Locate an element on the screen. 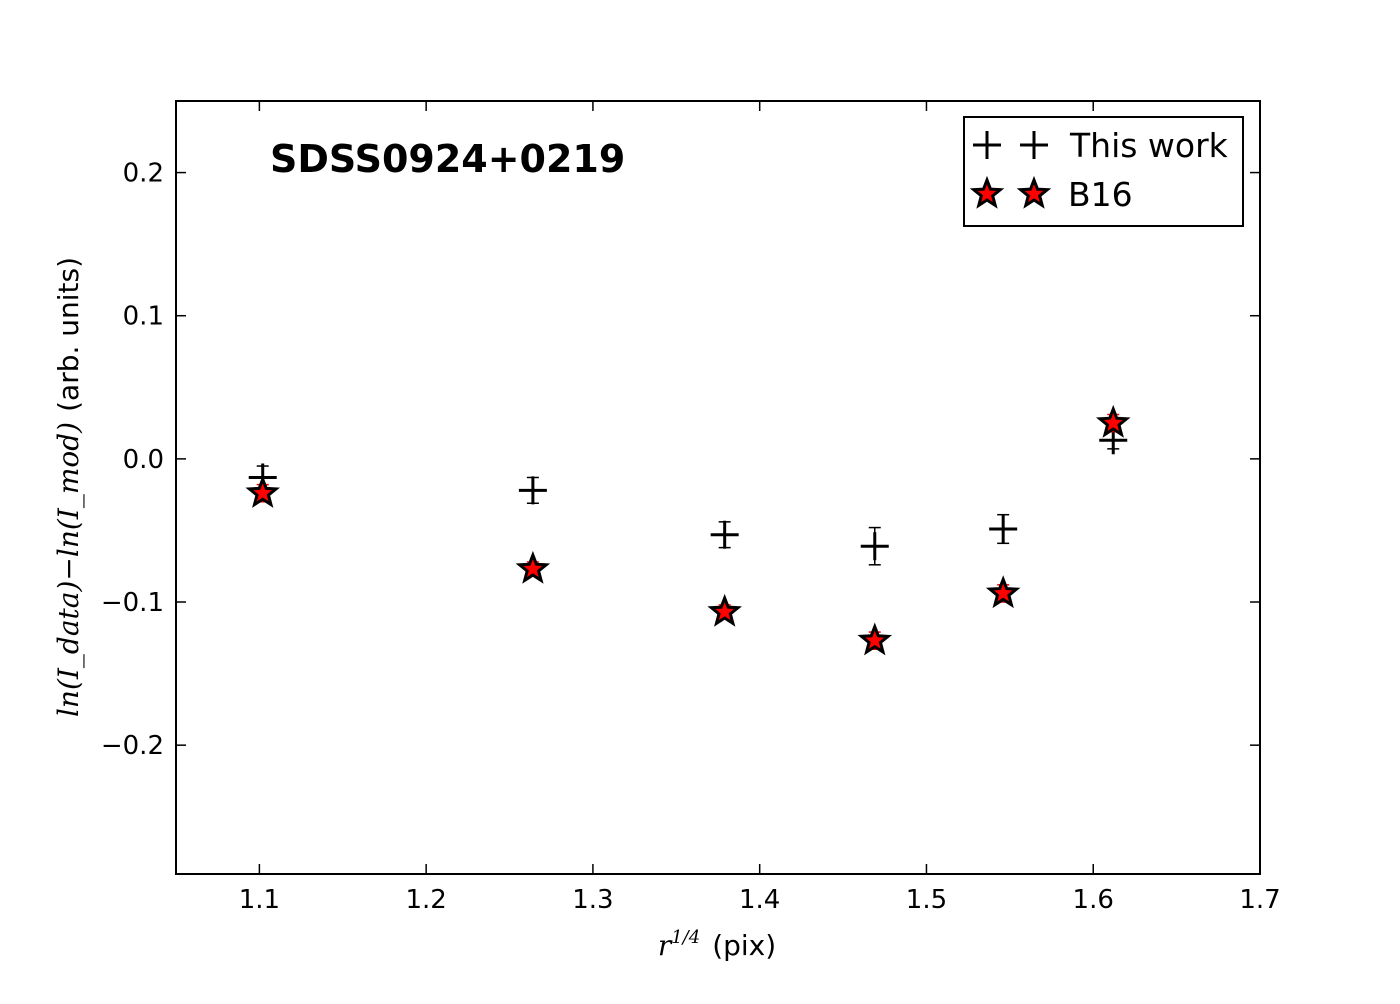 The image size is (1400, 1004). x-tick-label: 1.7 is located at coordinates (1259, 900).